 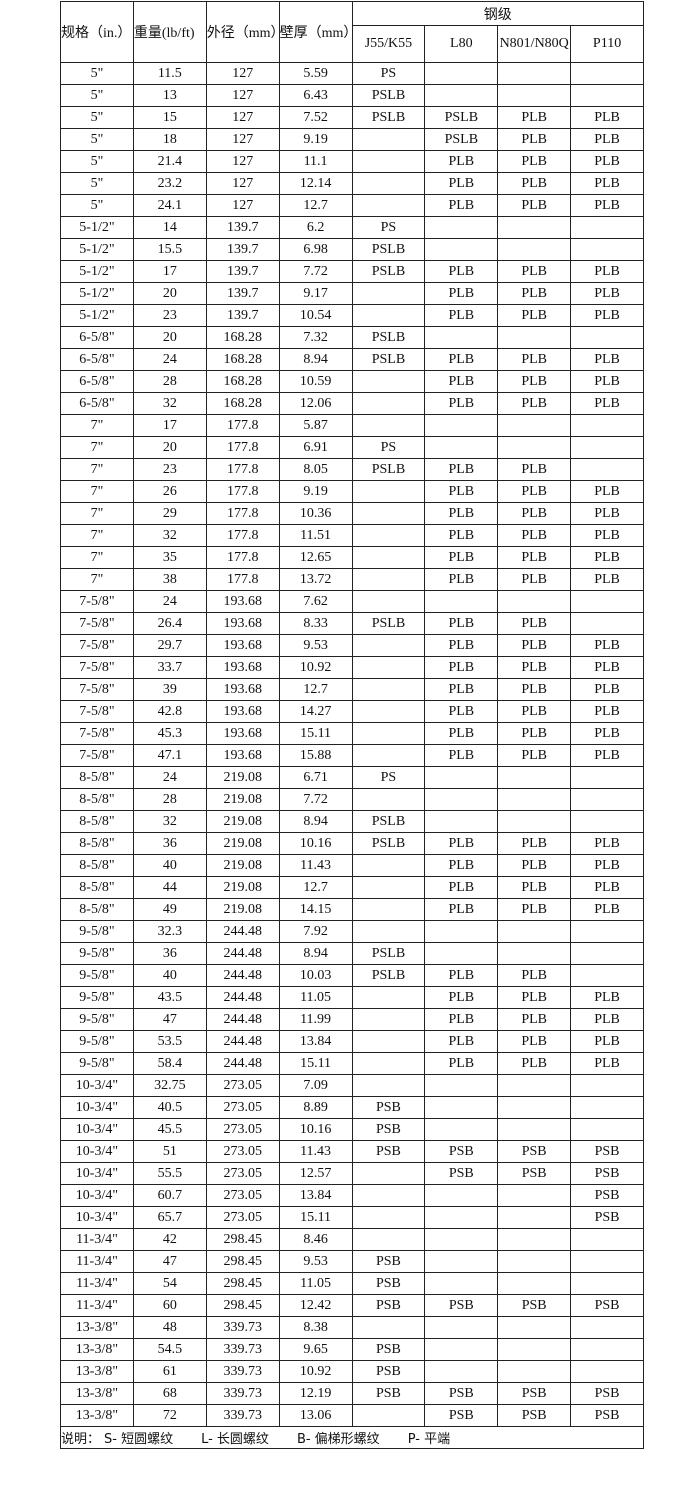 What do you see at coordinates (97, 337) in the screenshot?
I see `table-cell: 6-5/8"` at bounding box center [97, 337].